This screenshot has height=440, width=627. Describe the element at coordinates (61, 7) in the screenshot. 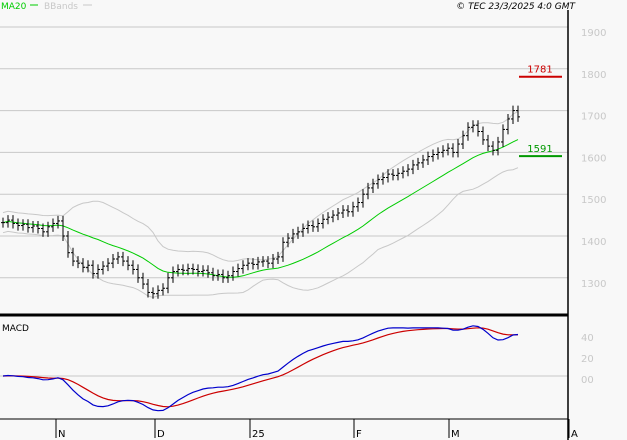

I see `legend-bbands: BBands` at that location.